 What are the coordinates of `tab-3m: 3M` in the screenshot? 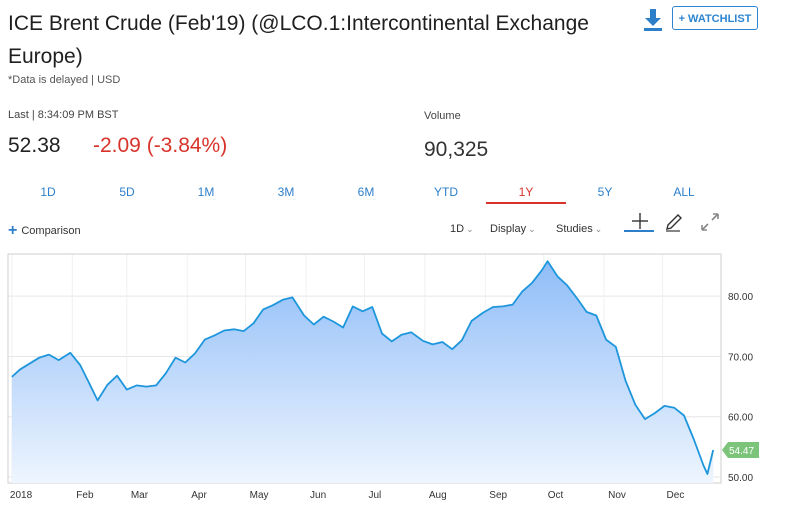 It's located at (286, 192).